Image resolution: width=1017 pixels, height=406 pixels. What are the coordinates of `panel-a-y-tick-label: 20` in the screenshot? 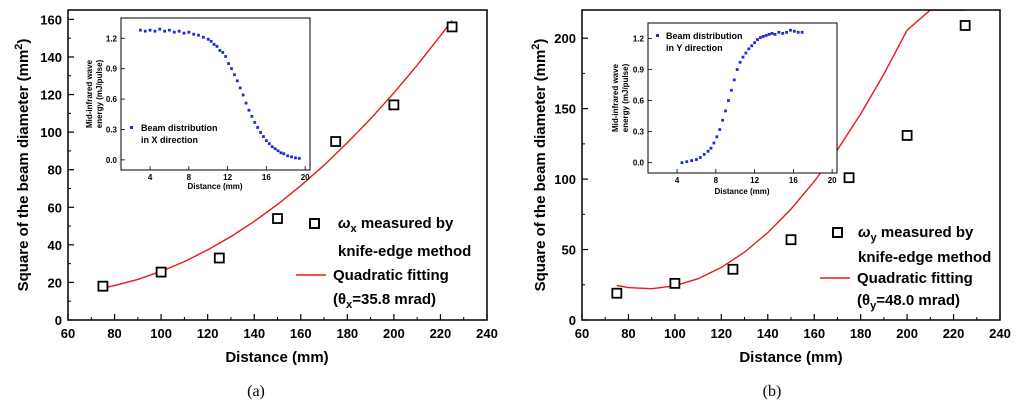 It's located at (55, 282).